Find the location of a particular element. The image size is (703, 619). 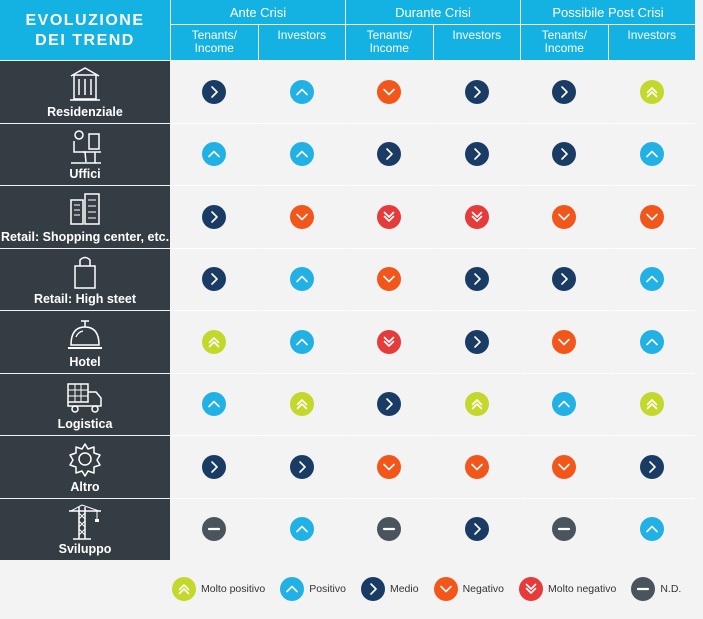

table-title: EVOLUZIONE DEI TREND is located at coordinates (85, 30).